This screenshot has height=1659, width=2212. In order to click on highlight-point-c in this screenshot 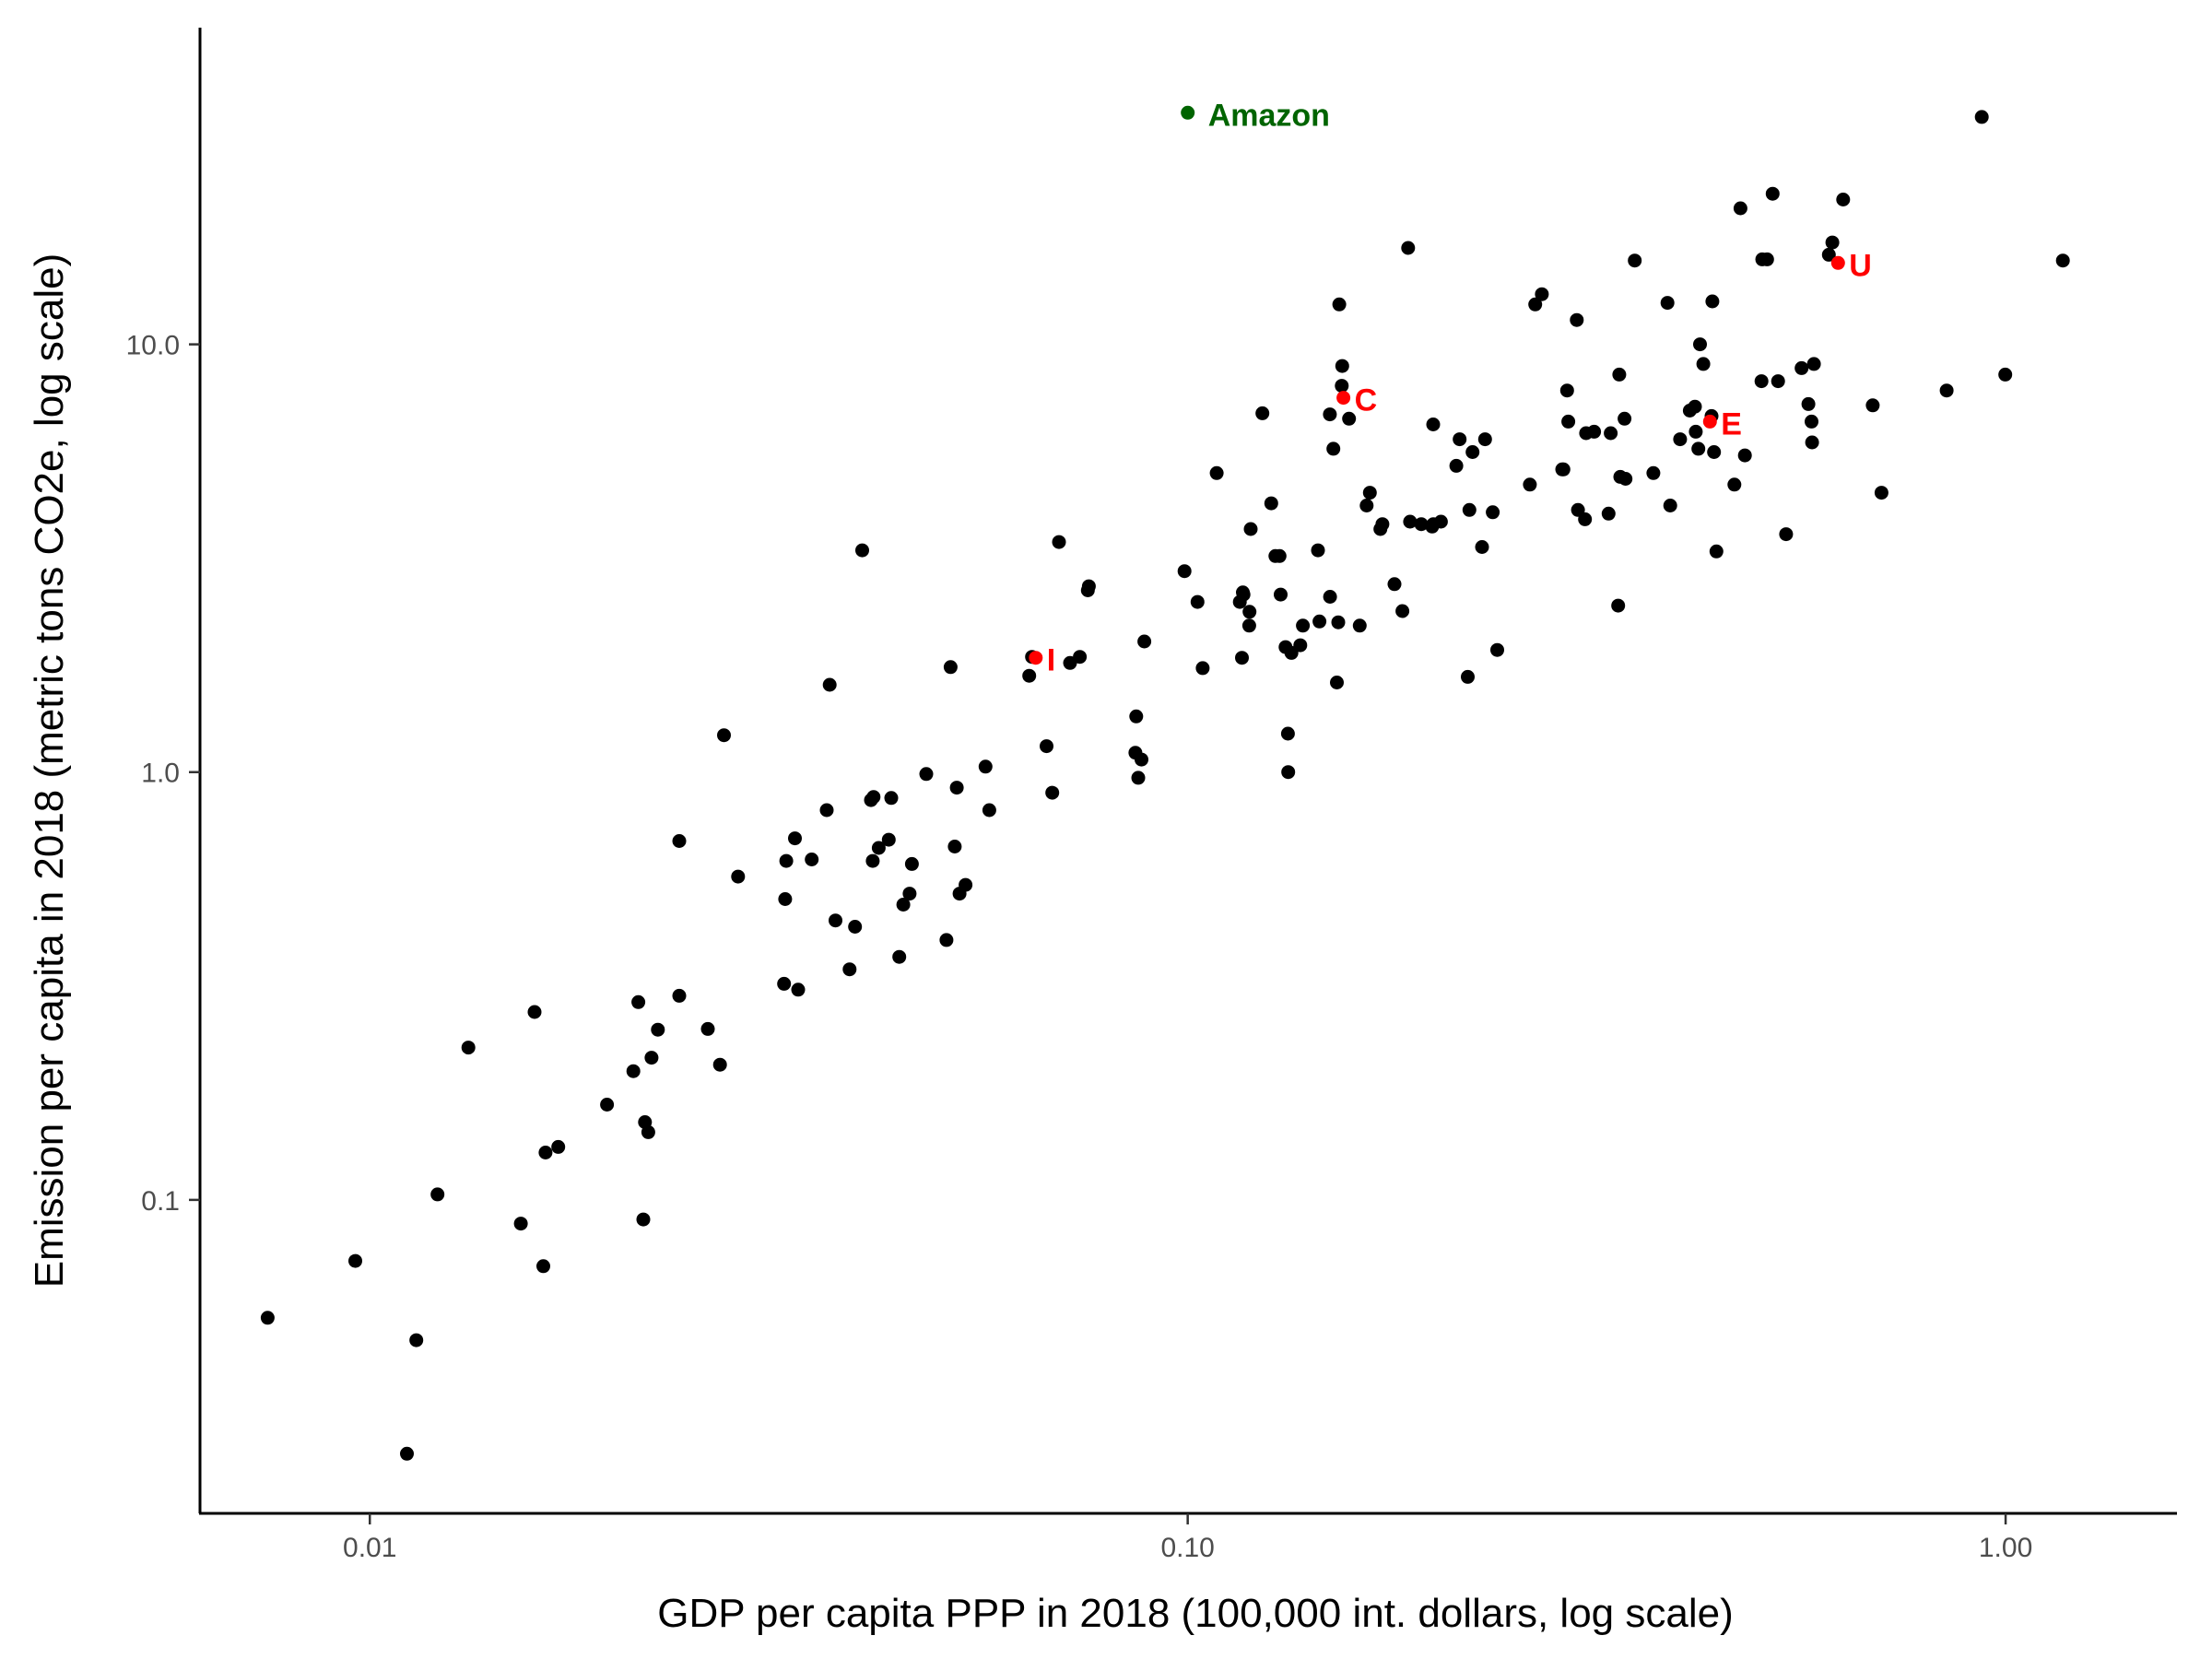, I will do `click(1343, 398)`.